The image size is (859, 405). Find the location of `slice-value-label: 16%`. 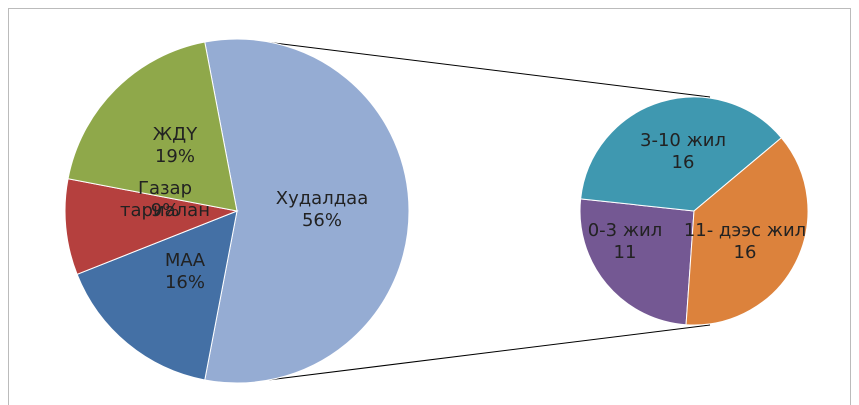

slice-value-label: 16% is located at coordinates (184, 282).